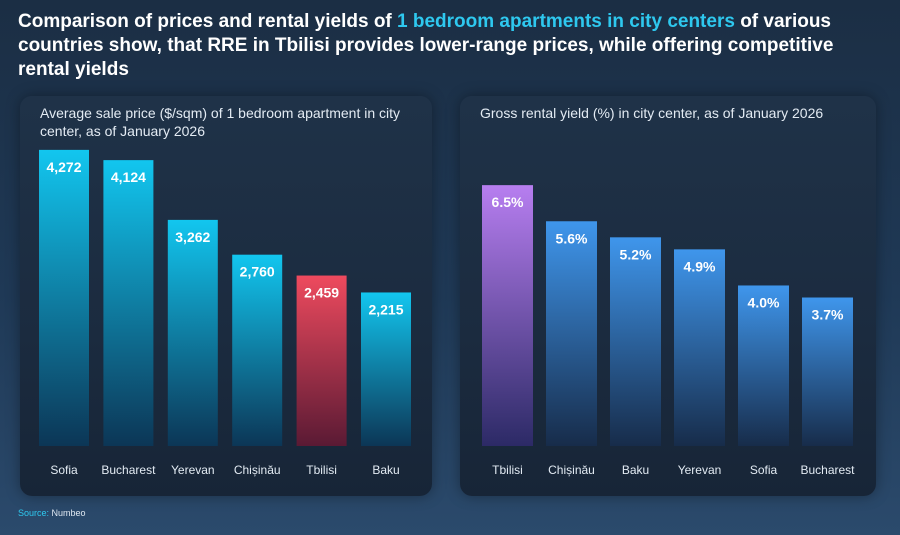 The image size is (900, 535). I want to click on yield-category-label-2: Baku, so click(635, 470).